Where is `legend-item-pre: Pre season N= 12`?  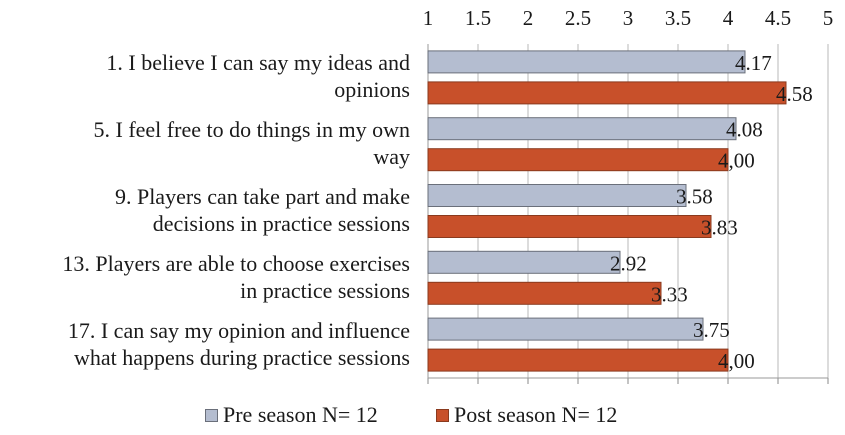 legend-item-pre: Pre season N= 12 is located at coordinates (291, 415).